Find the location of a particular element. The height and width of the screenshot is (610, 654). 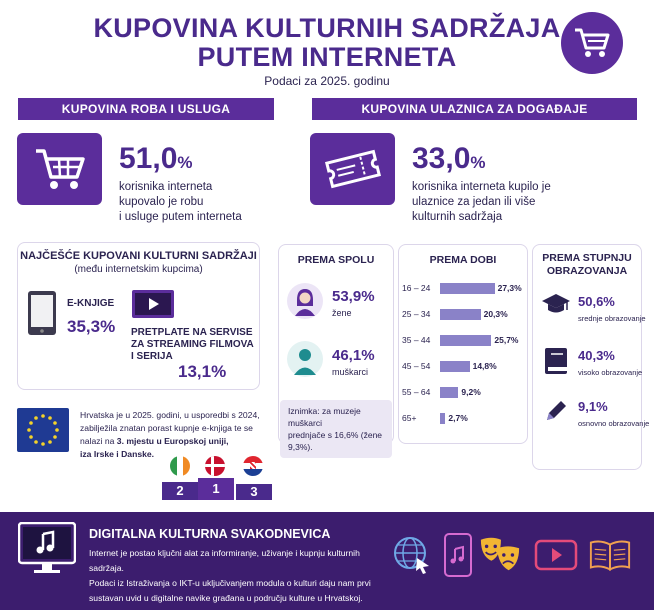

streaming-label-line: ZA STREAMING FILMOVA is located at coordinates (192, 344).